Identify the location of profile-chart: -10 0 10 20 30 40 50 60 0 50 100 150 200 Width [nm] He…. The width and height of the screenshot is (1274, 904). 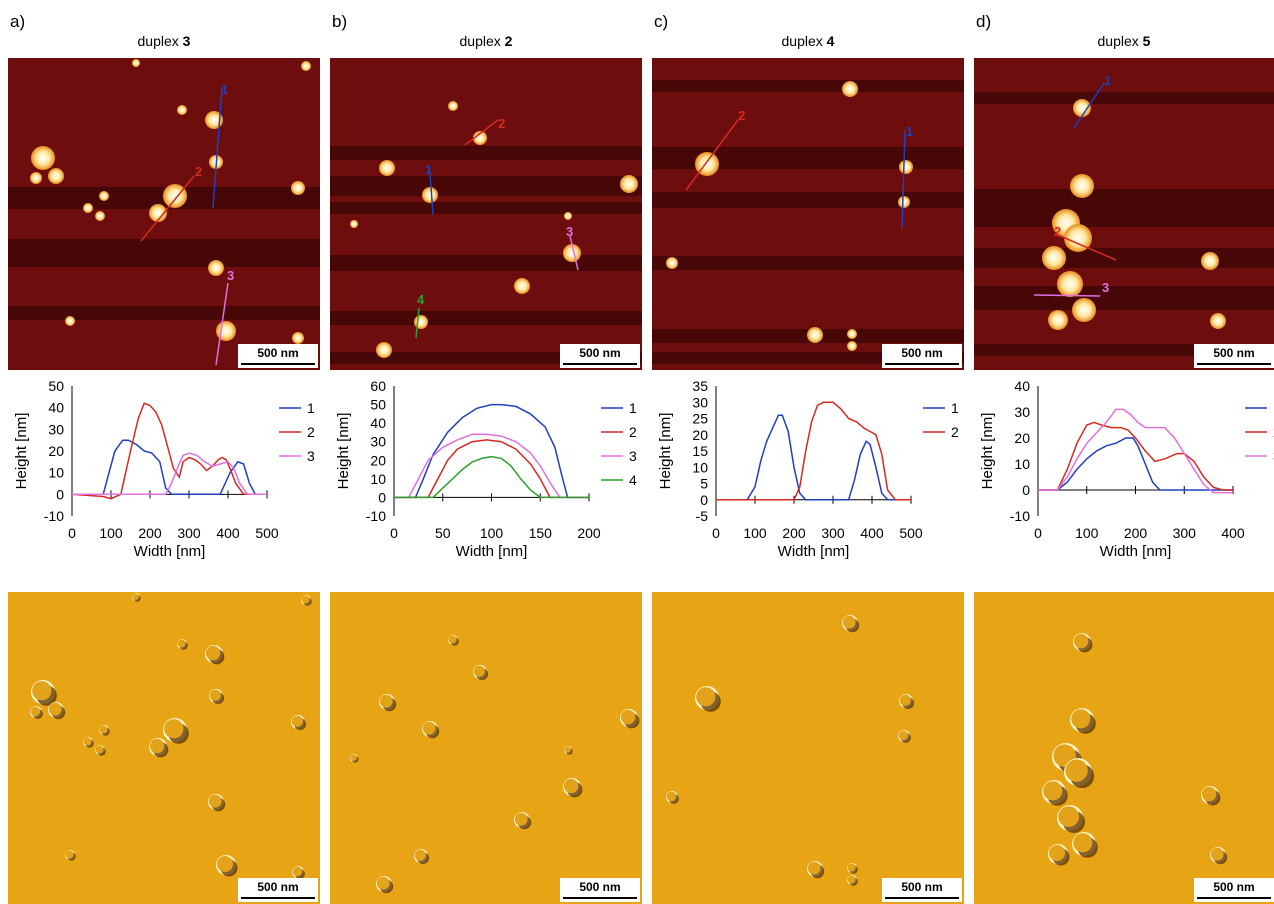
(486, 478).